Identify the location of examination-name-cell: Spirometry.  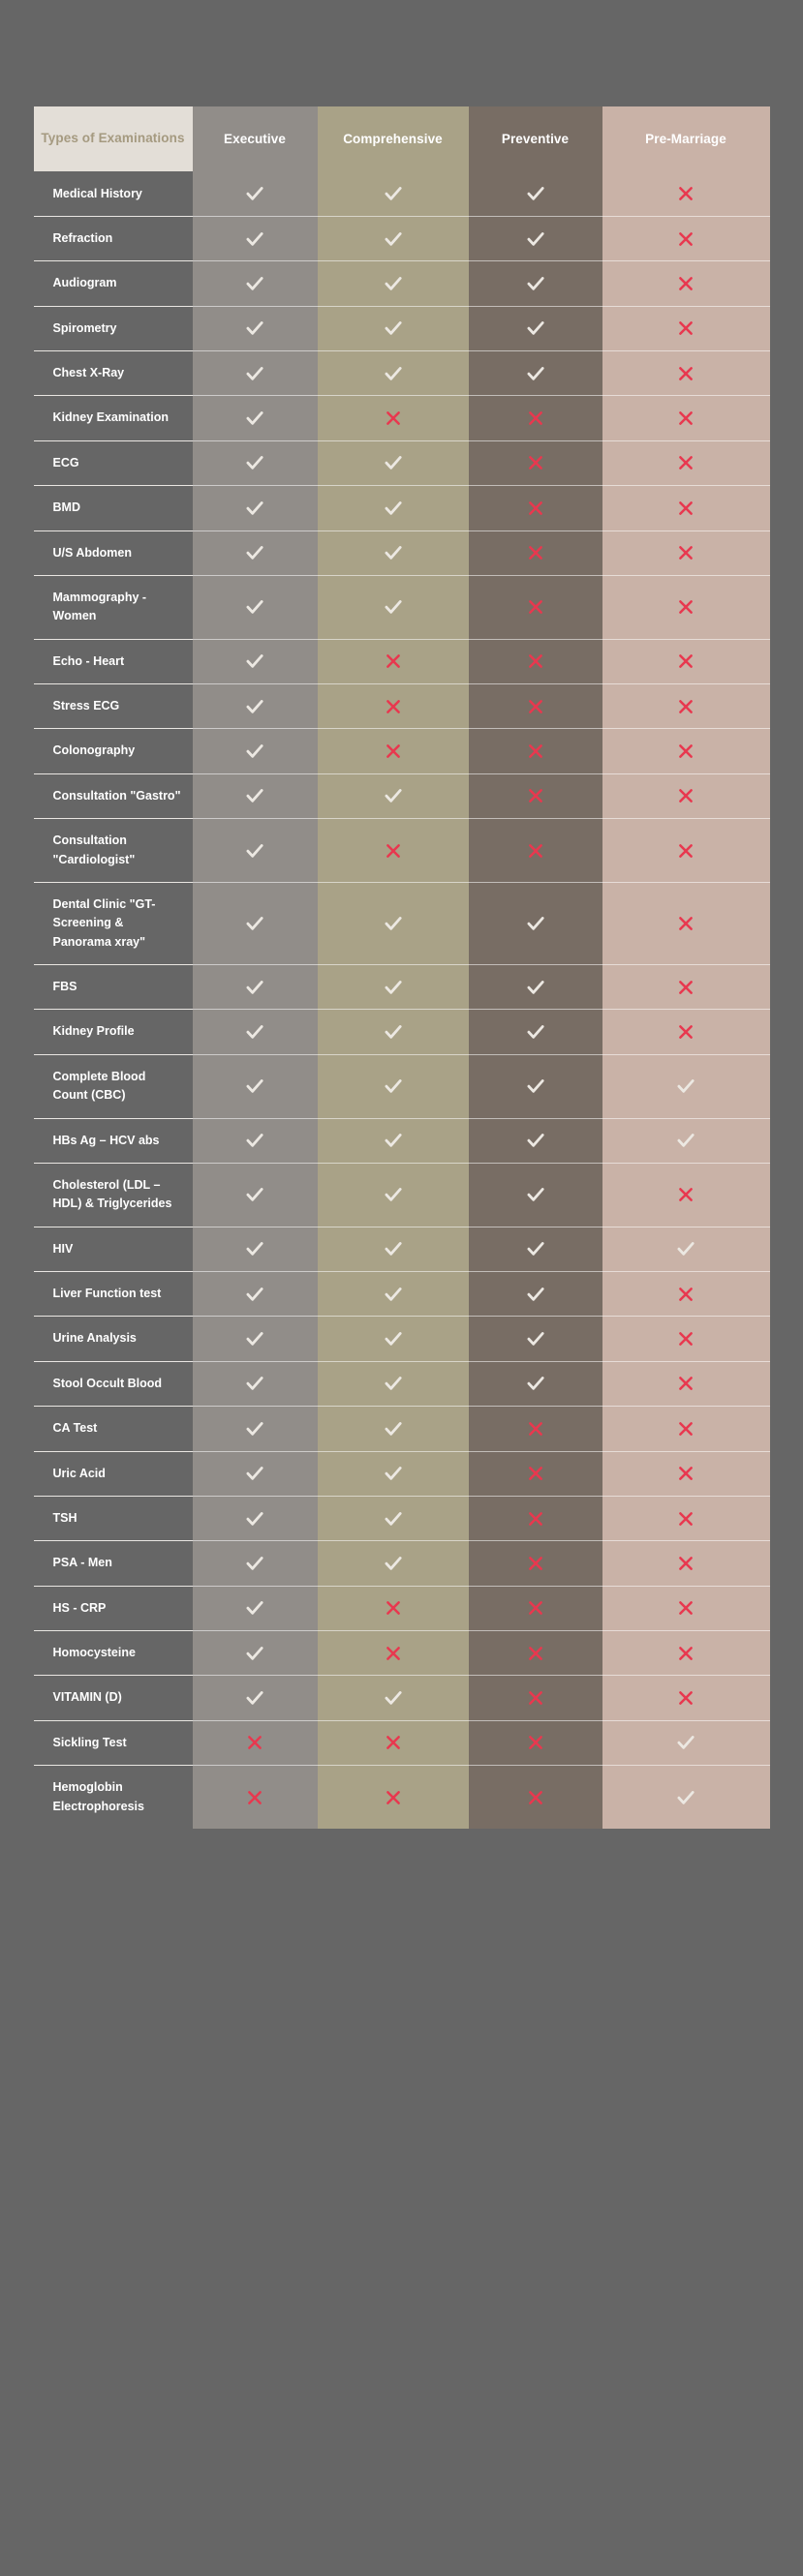
(113, 328).